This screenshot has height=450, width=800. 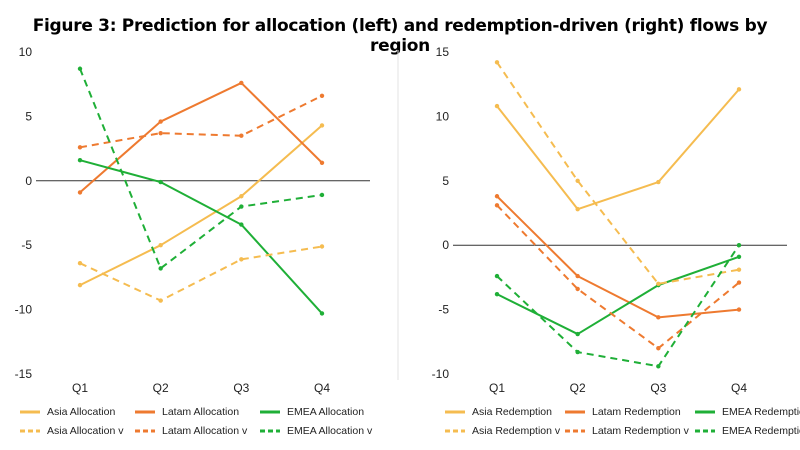 I want to click on legend-item-asia-redemption: Asia Redemption, so click(x=505, y=412).